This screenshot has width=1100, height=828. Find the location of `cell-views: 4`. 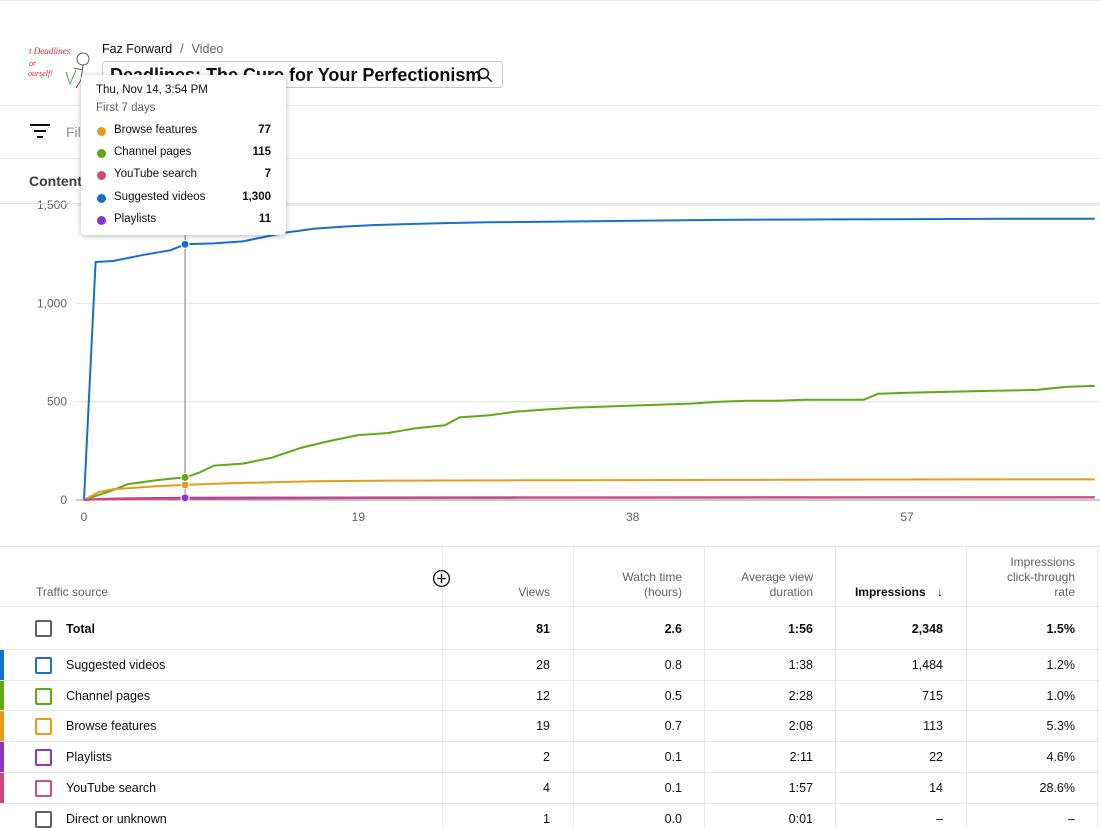

cell-views: 4 is located at coordinates (546, 787).